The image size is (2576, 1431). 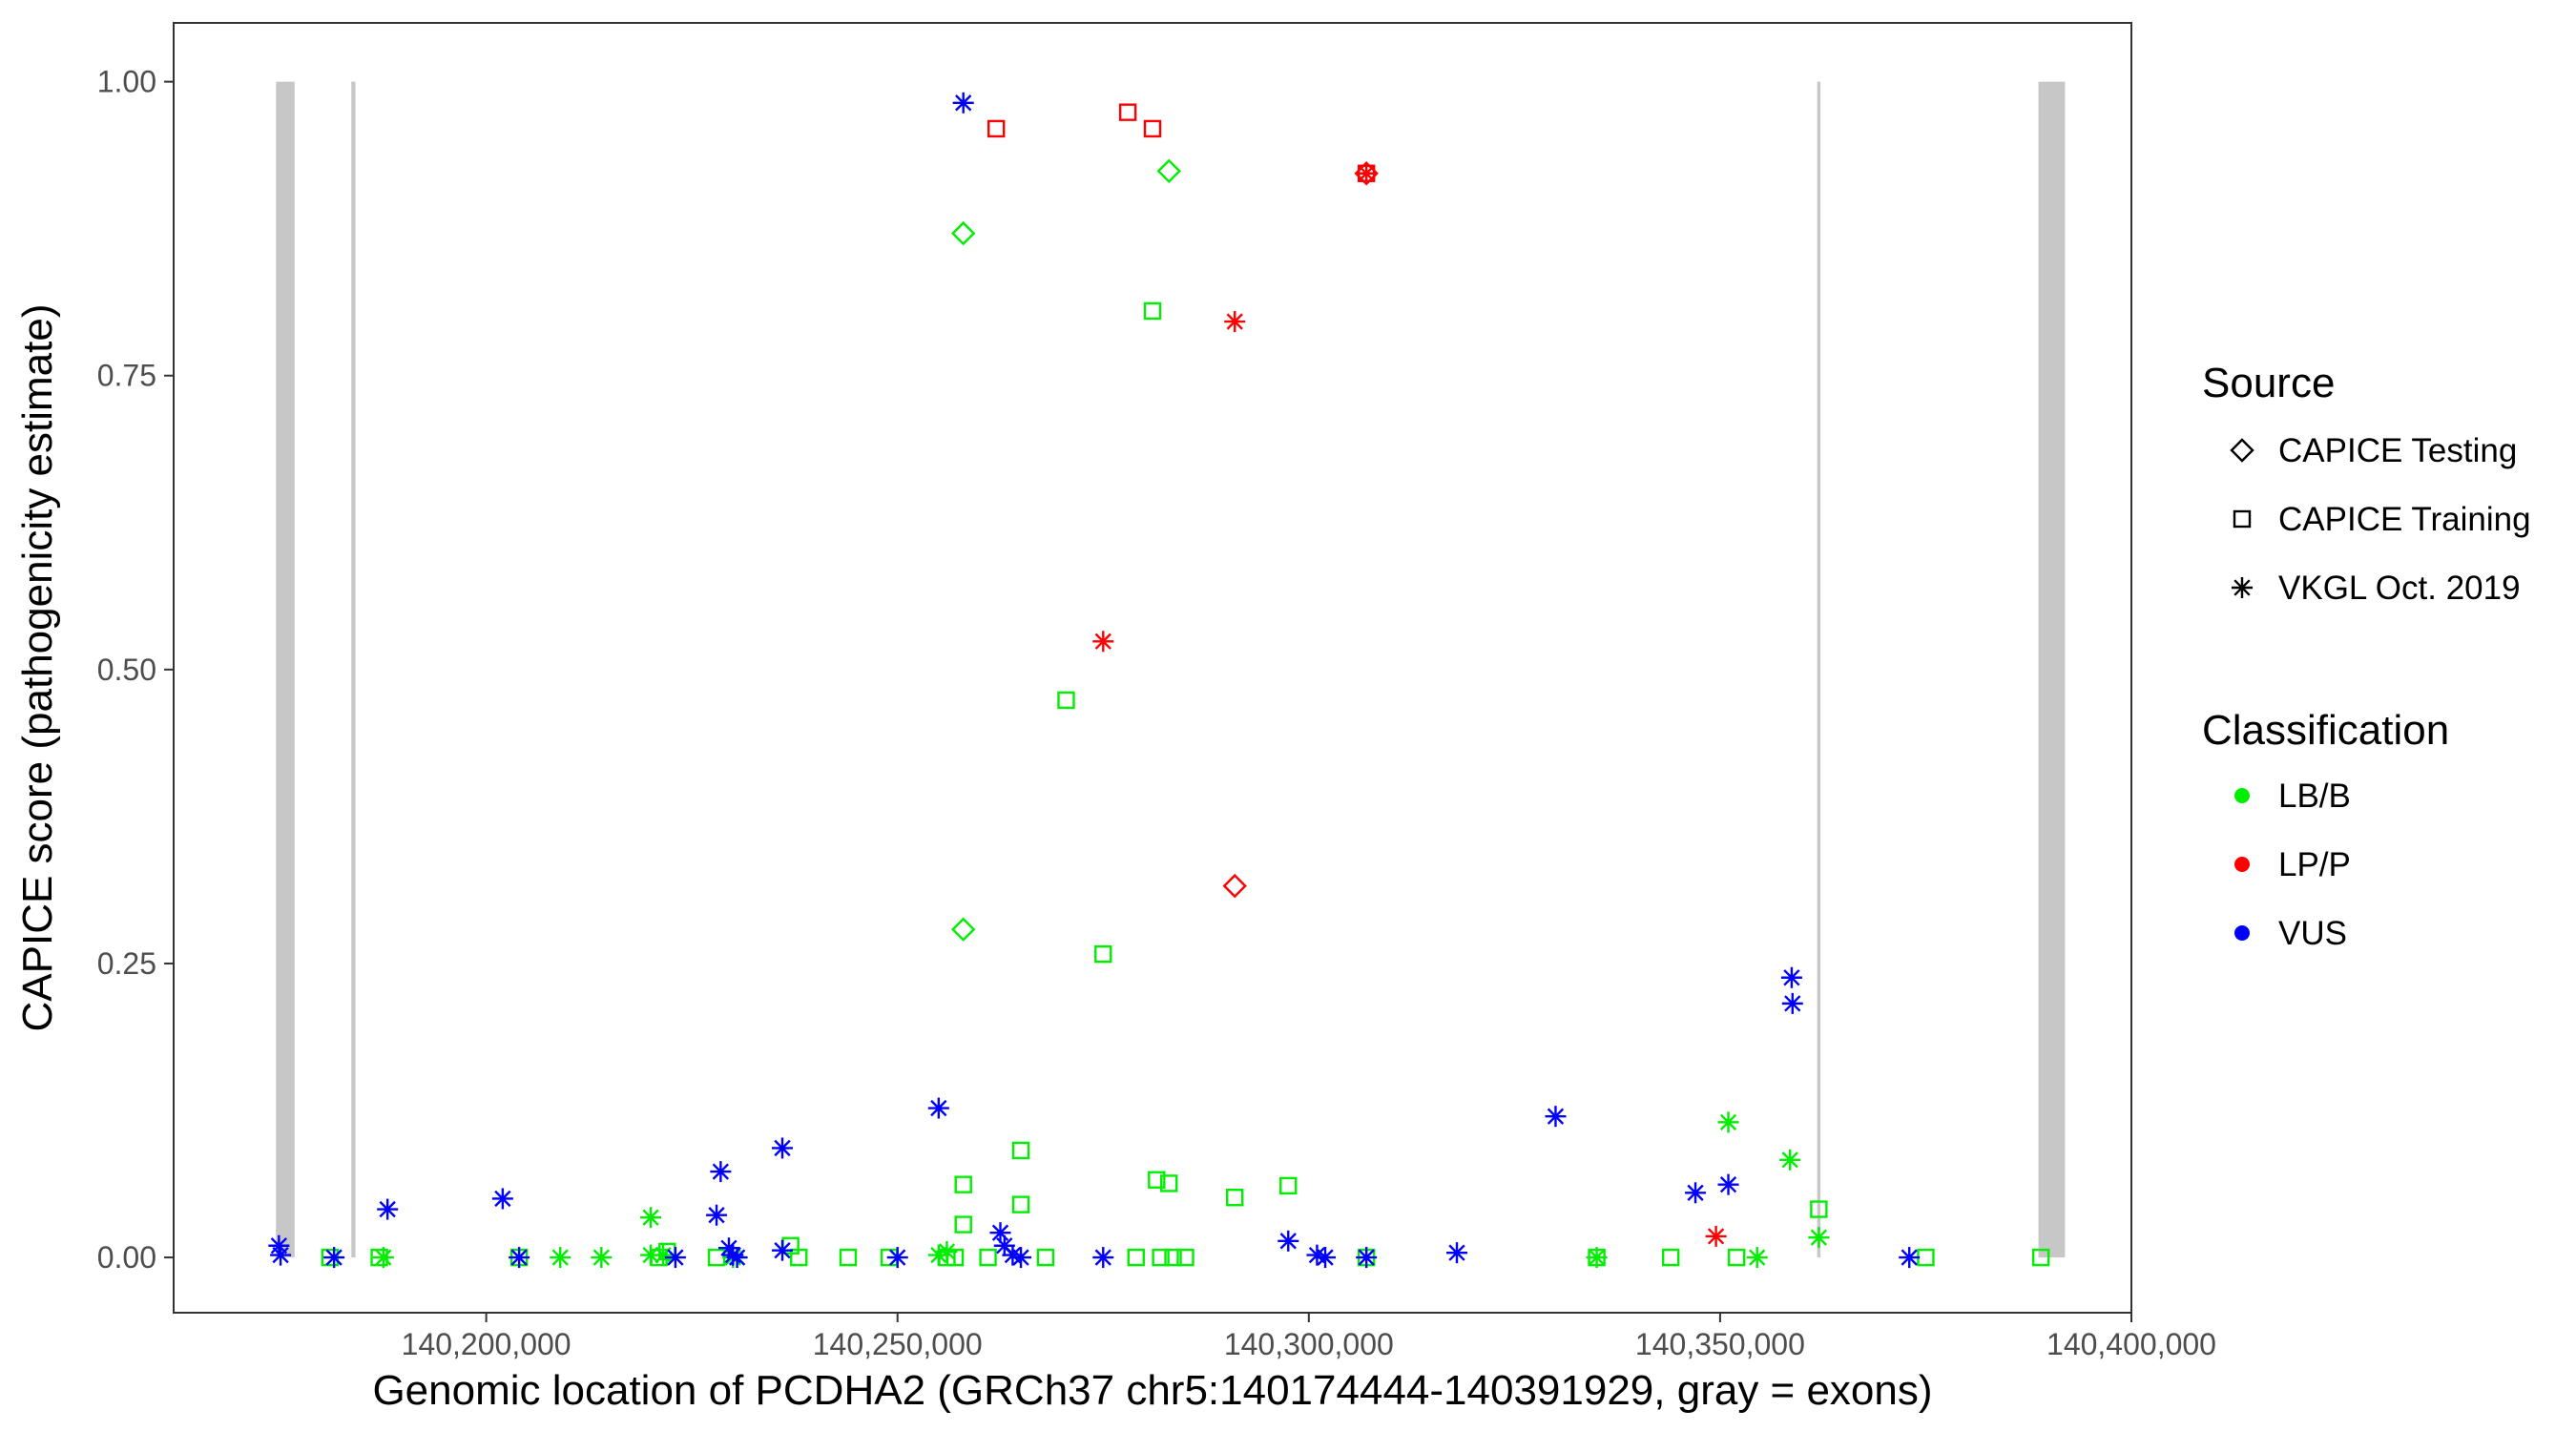 What do you see at coordinates (1720, 1344) in the screenshot?
I see `x-tick-label: 140,350,000` at bounding box center [1720, 1344].